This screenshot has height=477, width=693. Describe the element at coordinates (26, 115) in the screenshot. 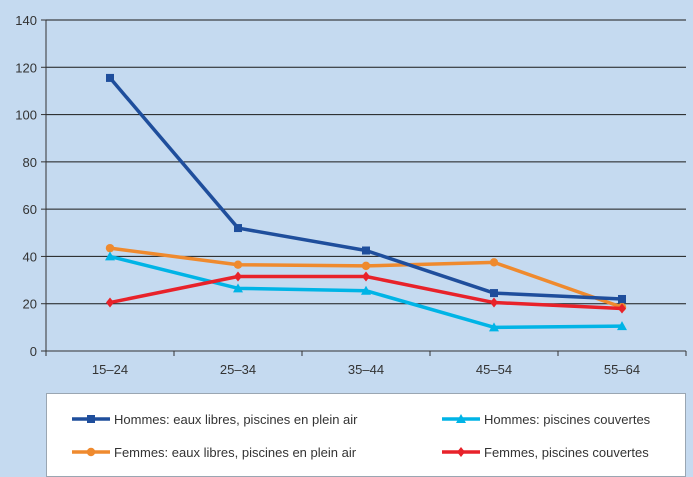

I see `y-tick-label-5: 100` at that location.